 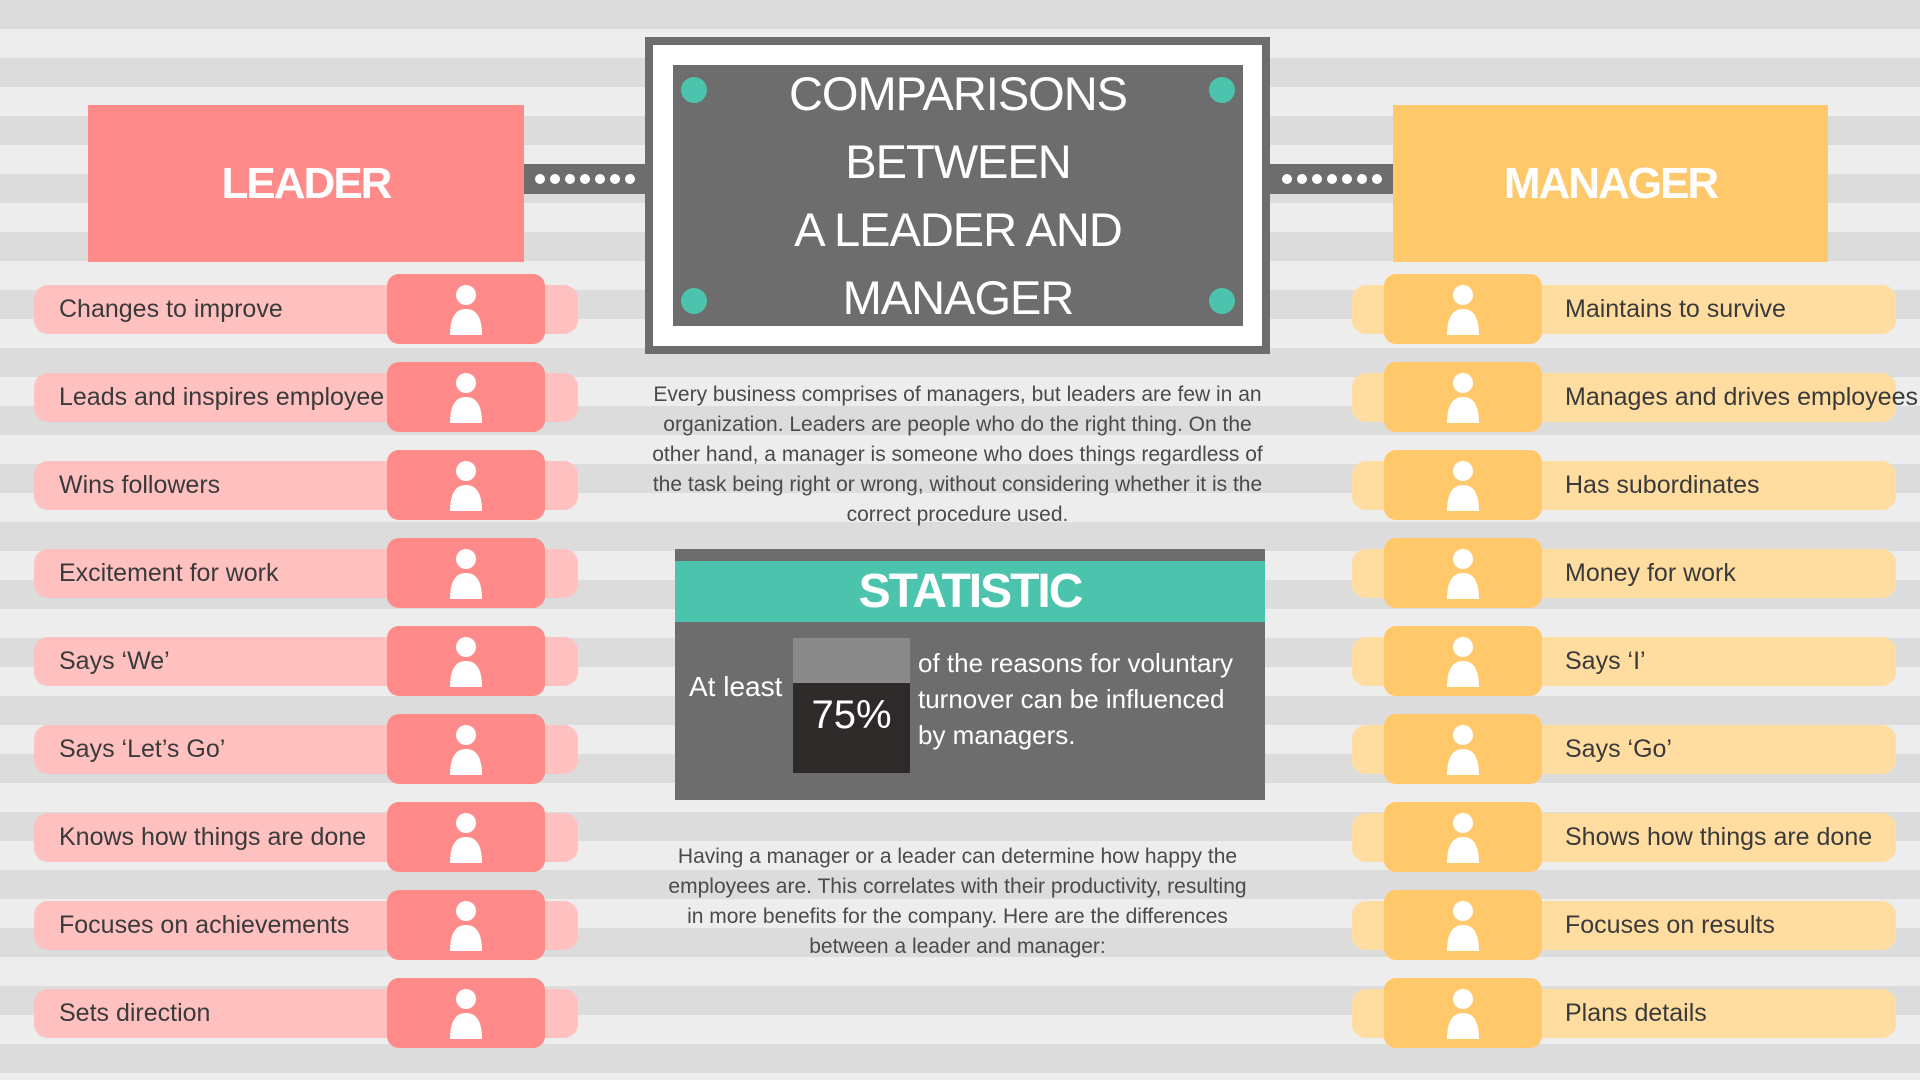 What do you see at coordinates (140, 485) in the screenshot?
I see `row-label: Wins followers` at bounding box center [140, 485].